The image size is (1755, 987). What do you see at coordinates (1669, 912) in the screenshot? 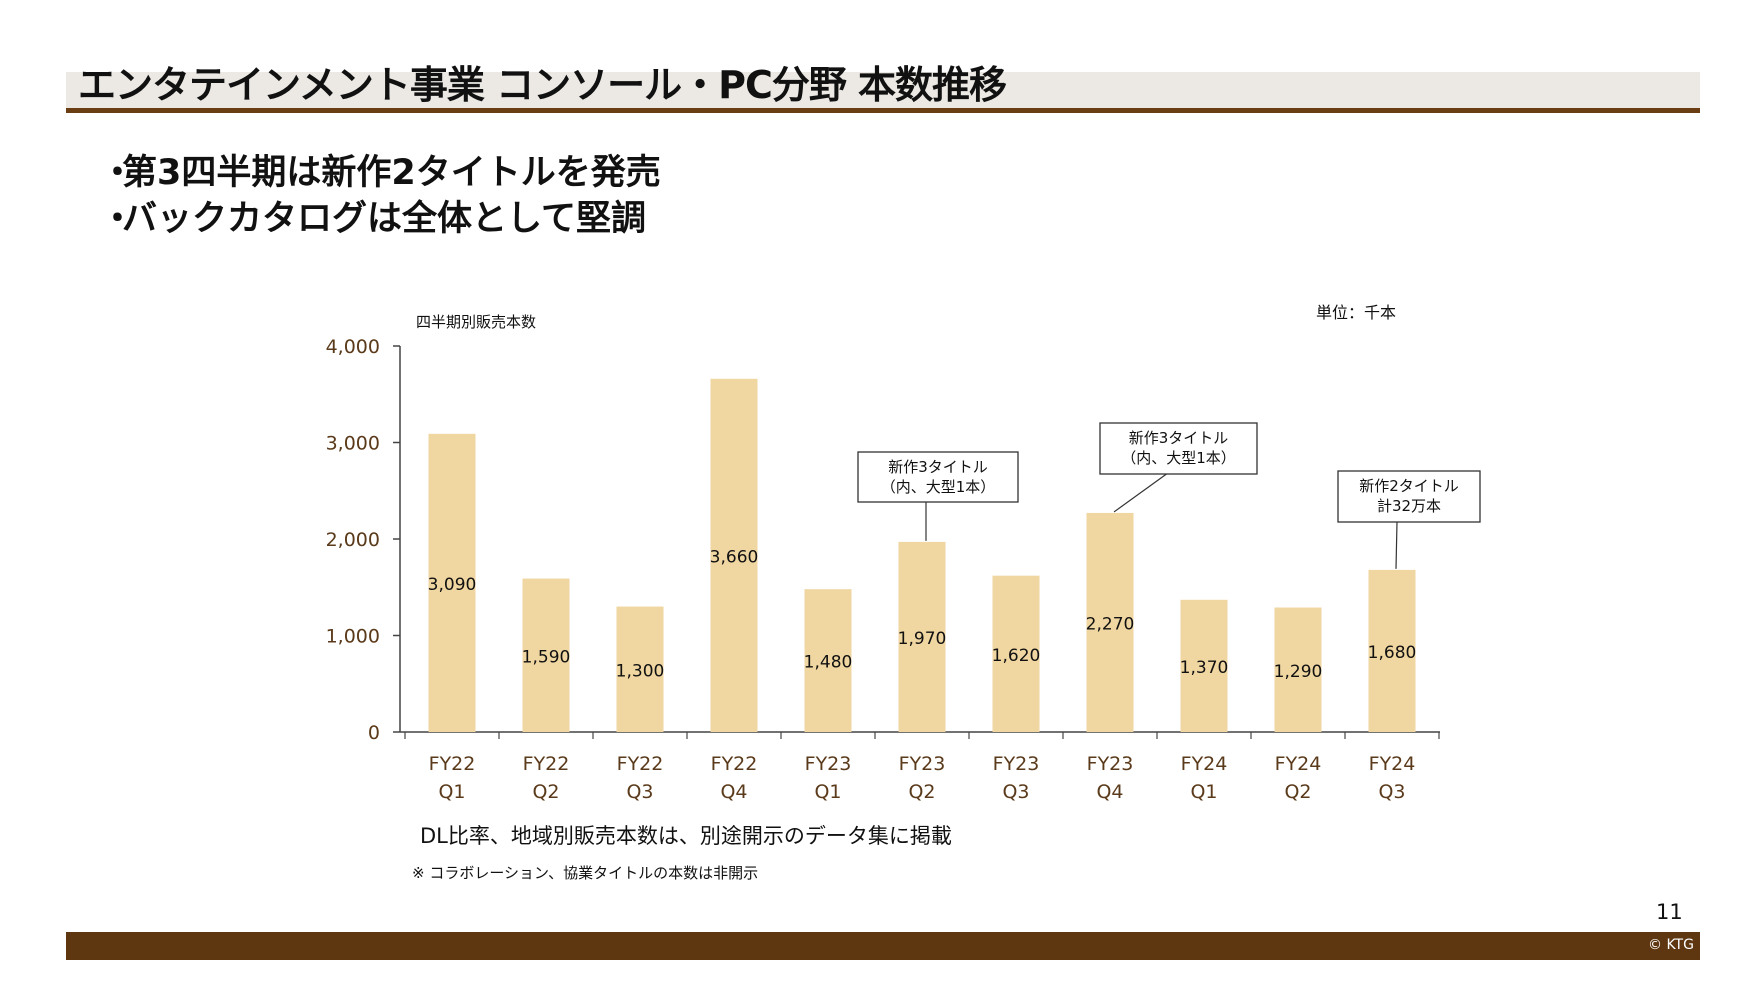
I see `page-number: 11` at bounding box center [1669, 912].